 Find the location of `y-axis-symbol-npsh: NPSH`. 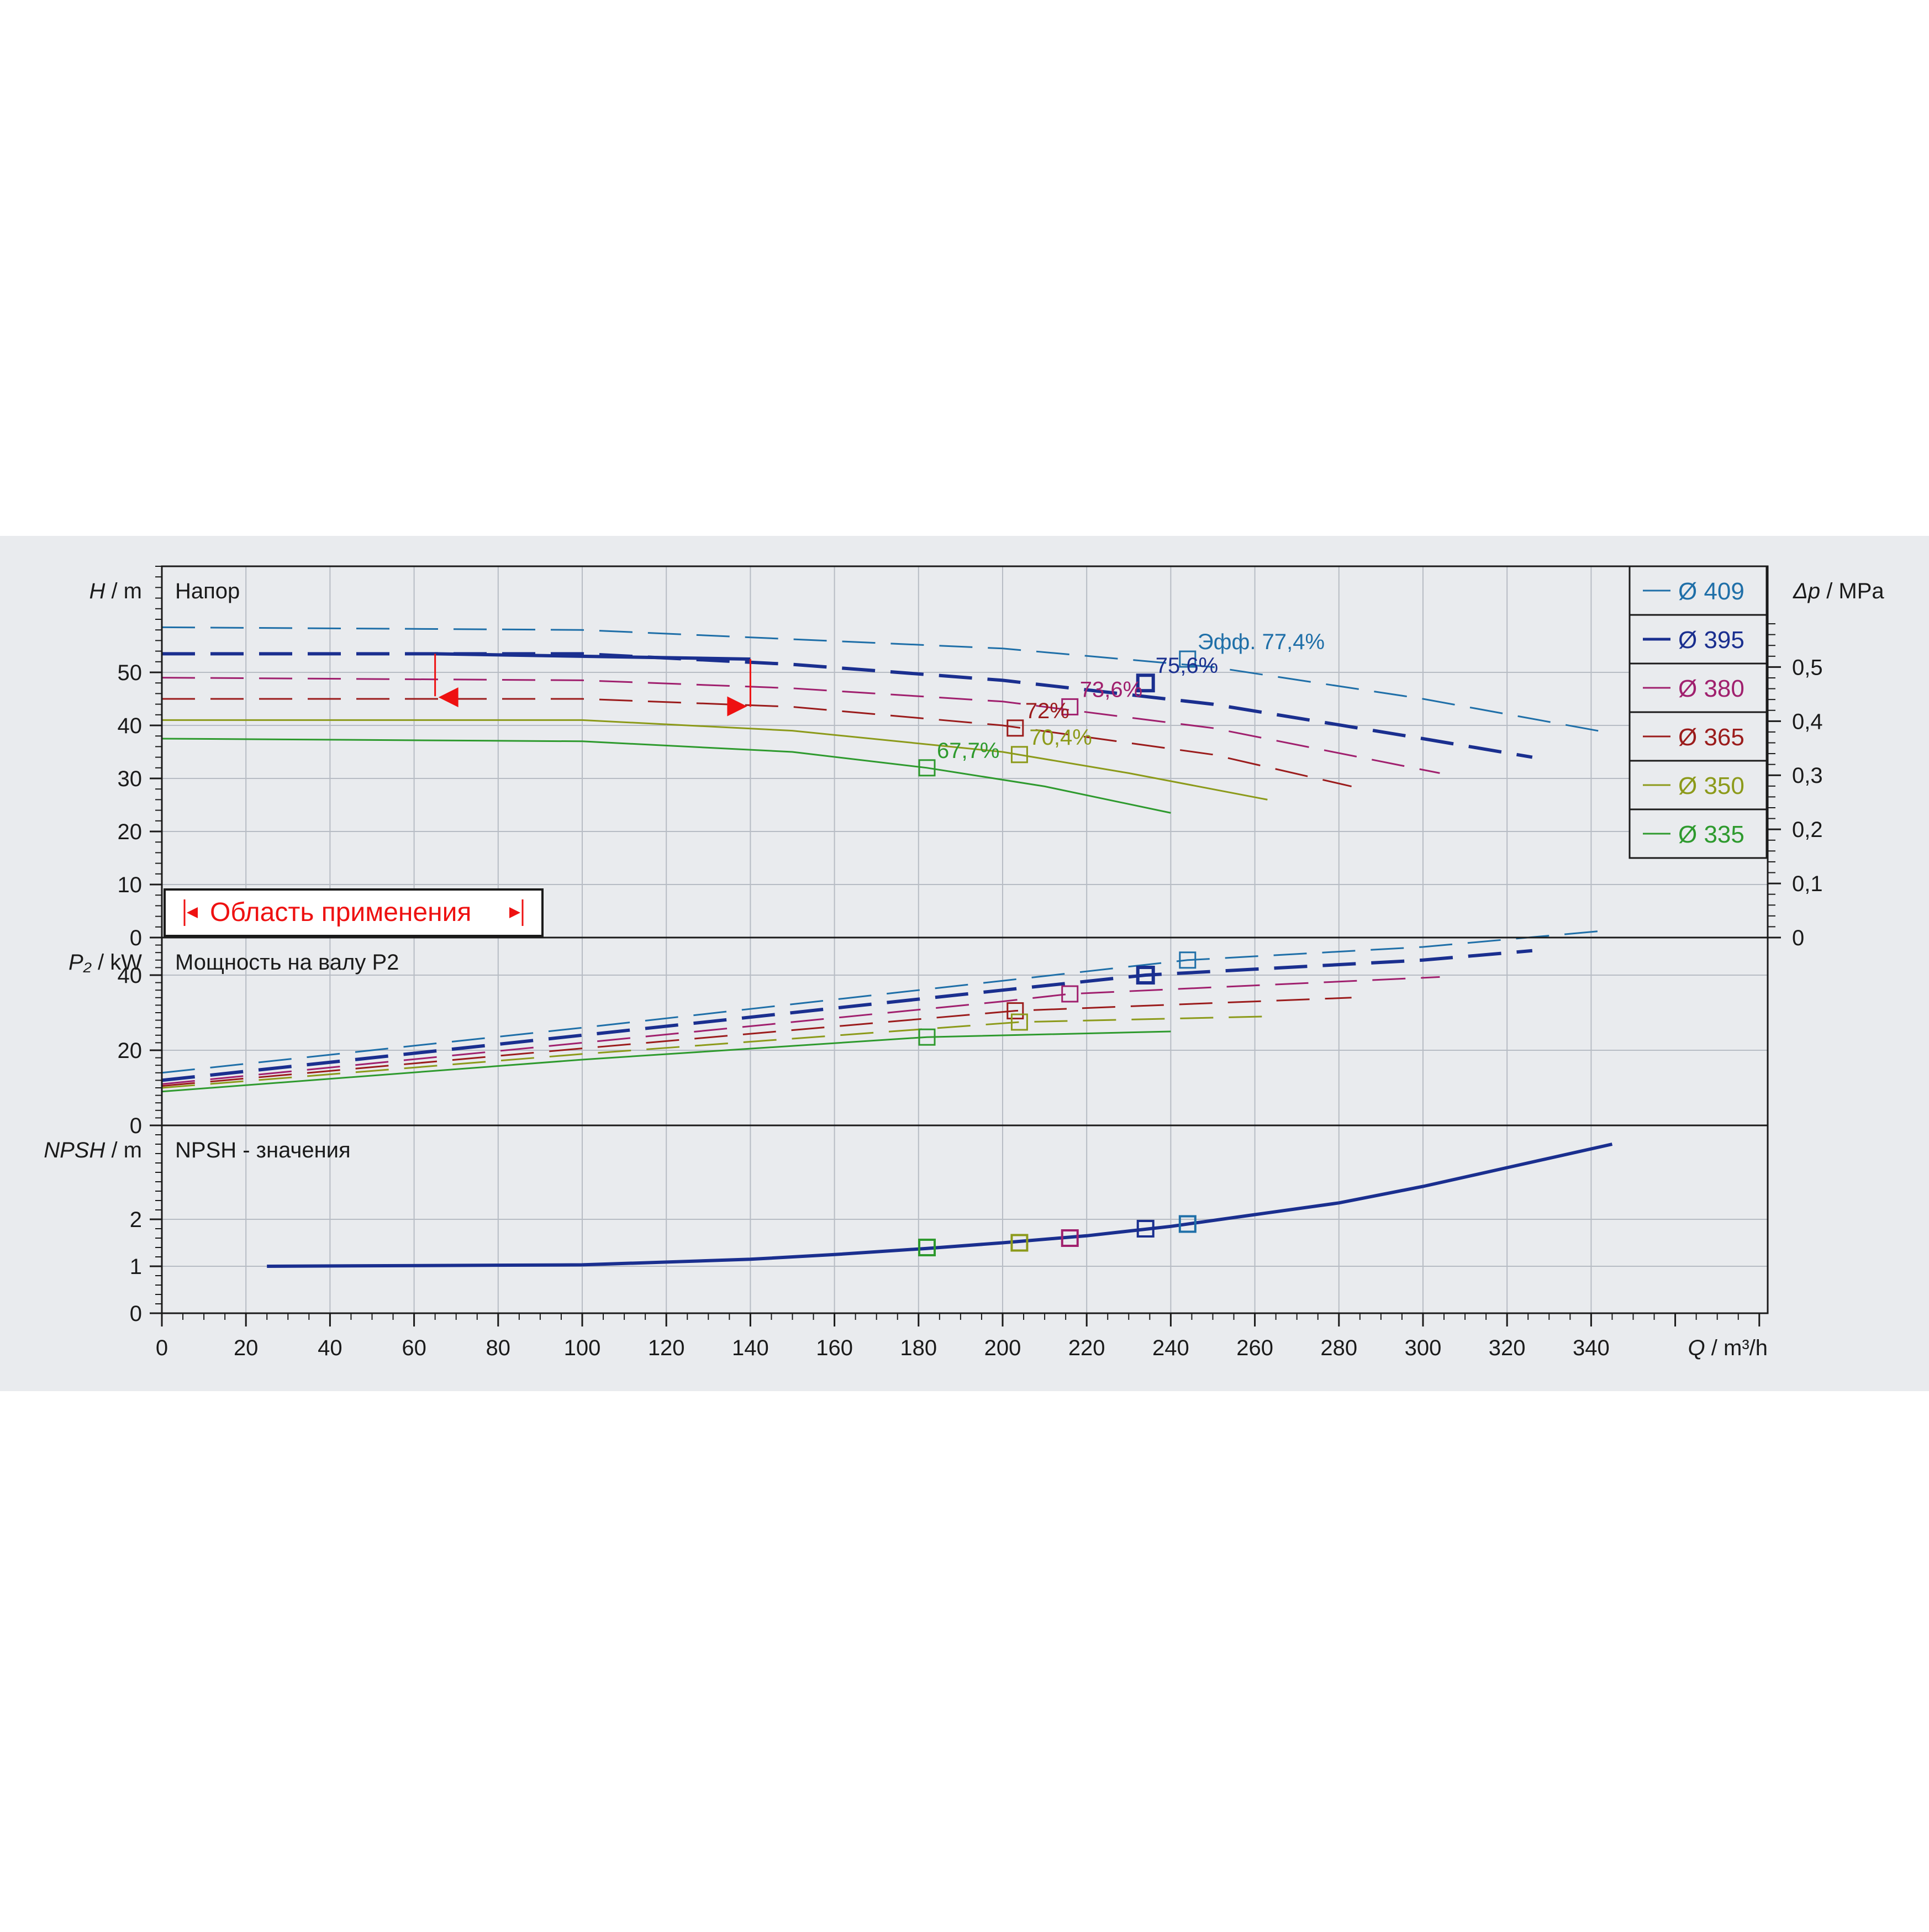

y-axis-symbol-npsh: NPSH is located at coordinates (74, 1150).